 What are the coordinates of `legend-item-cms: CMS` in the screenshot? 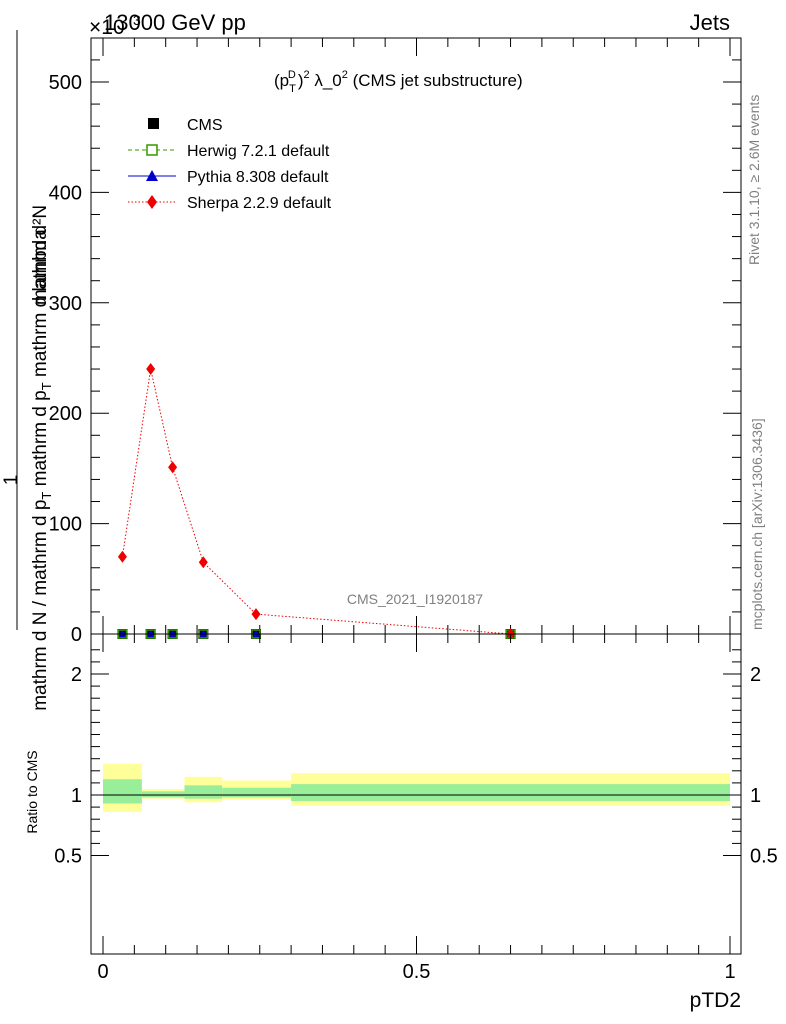 It's located at (185, 125).